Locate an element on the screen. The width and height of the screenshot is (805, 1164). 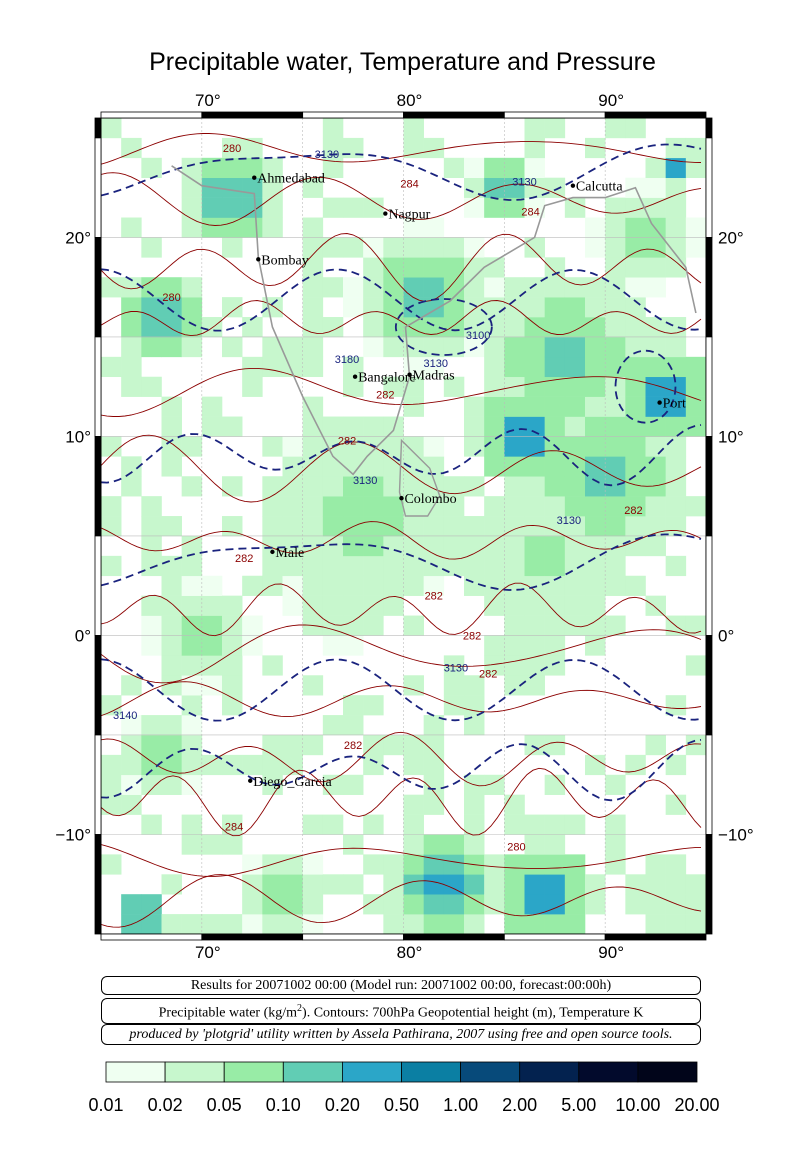
contour-label: 3130 is located at coordinates (365, 481).